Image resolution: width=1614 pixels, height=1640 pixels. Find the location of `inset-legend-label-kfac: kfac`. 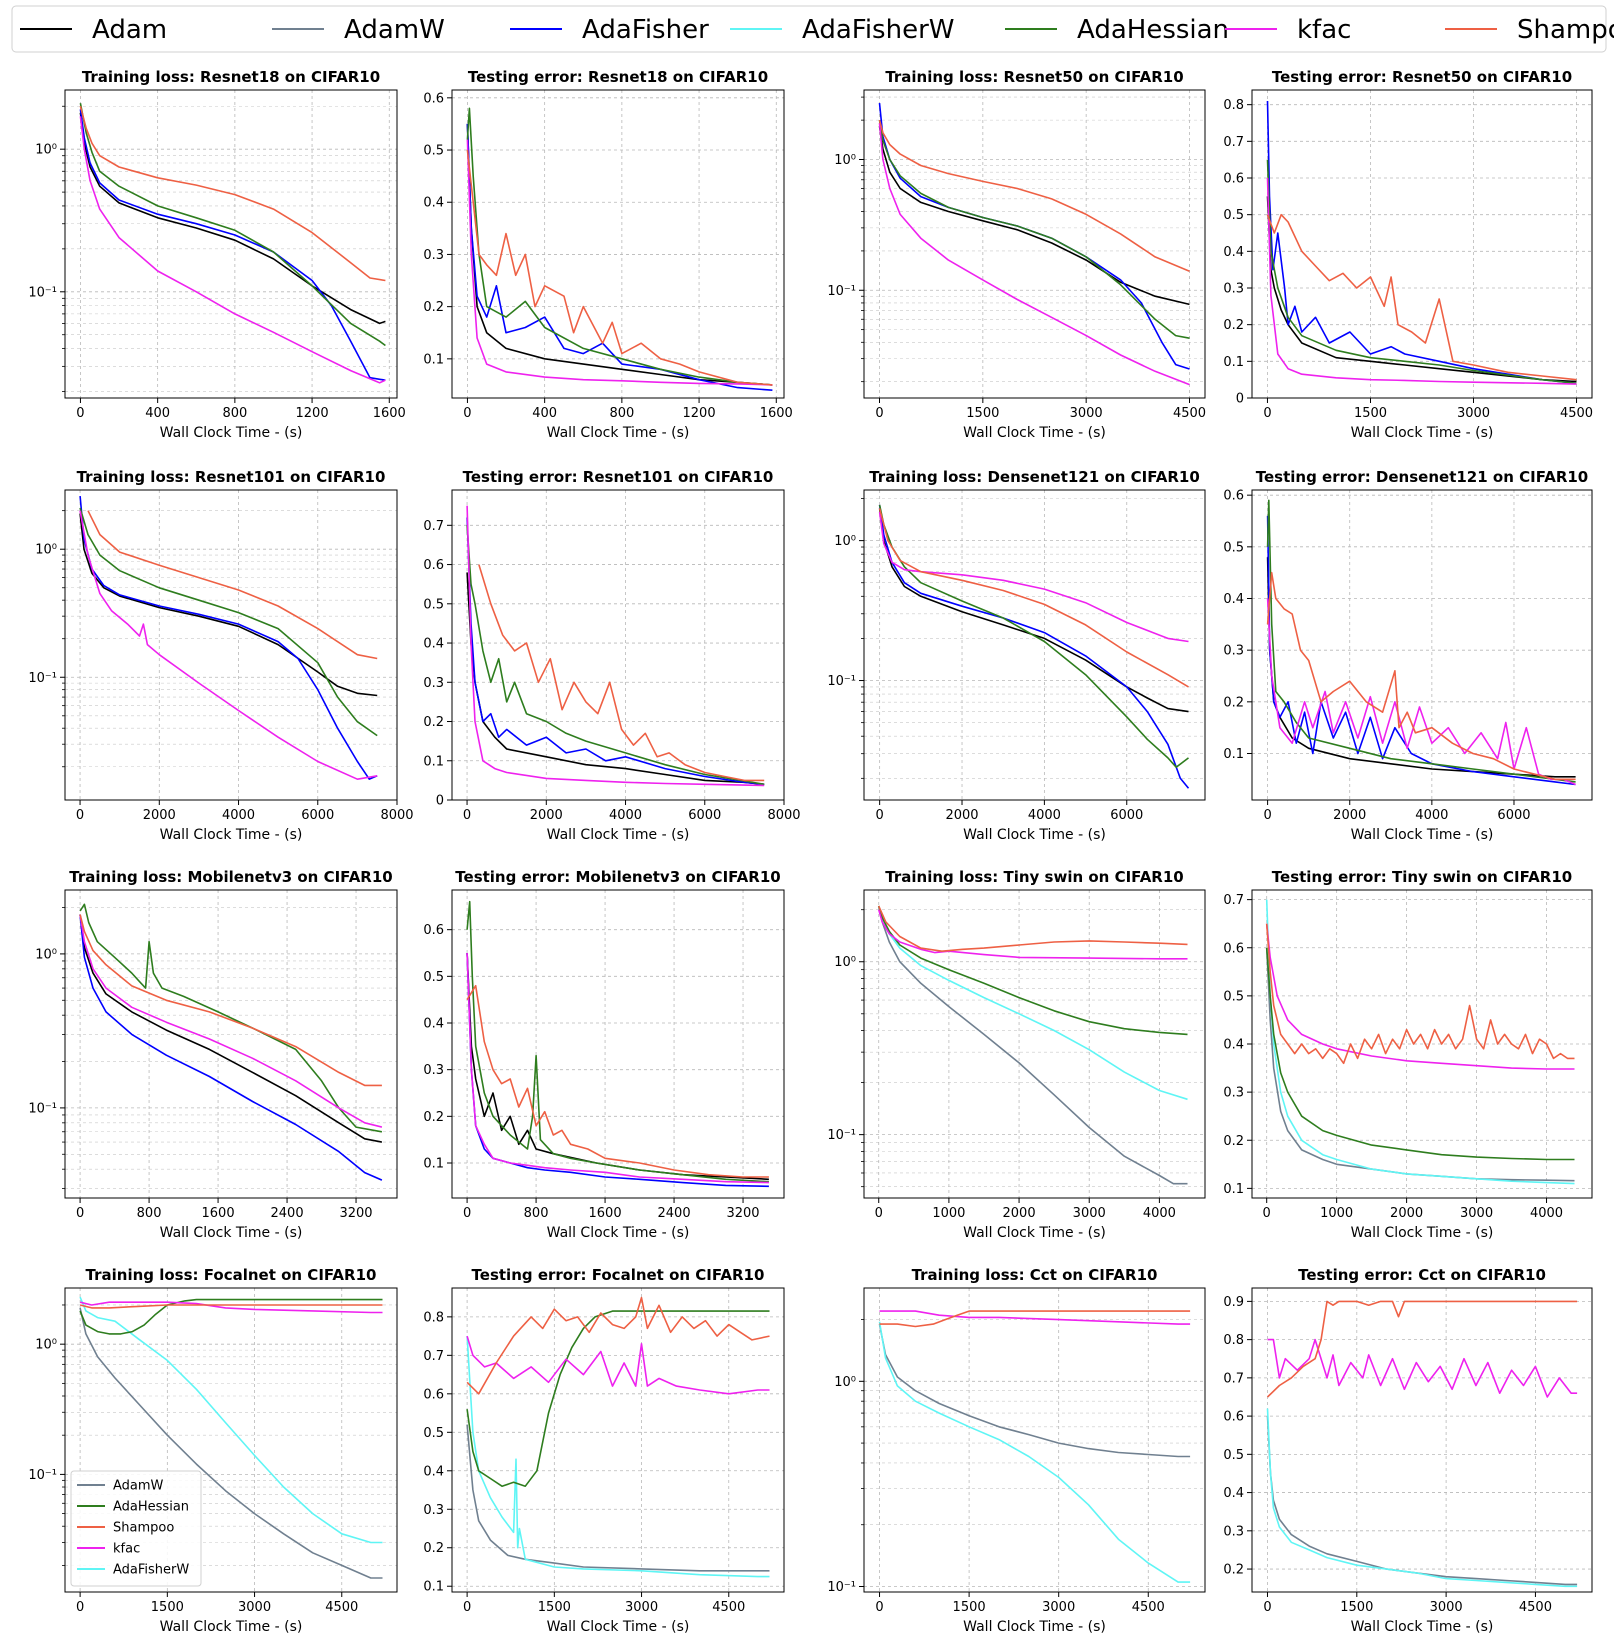

inset-legend-label-kfac: kfac is located at coordinates (126, 1549).